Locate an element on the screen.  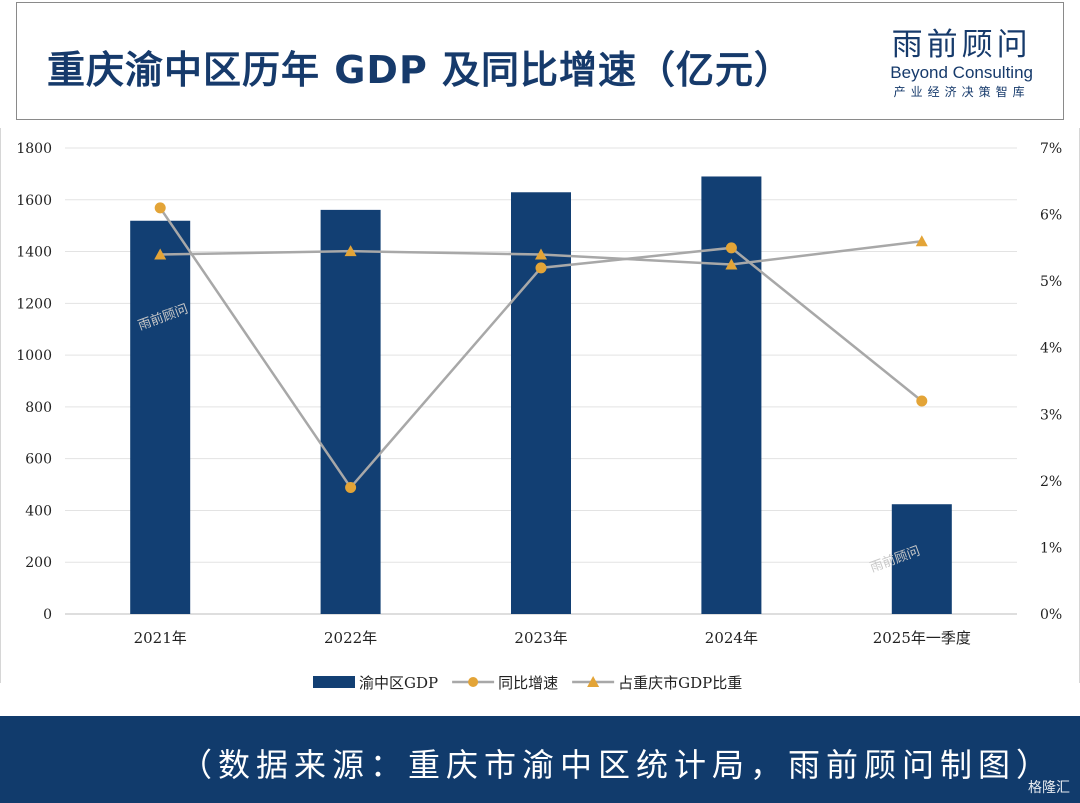
x-tick-label: 2022年 is located at coordinates (350, 638).